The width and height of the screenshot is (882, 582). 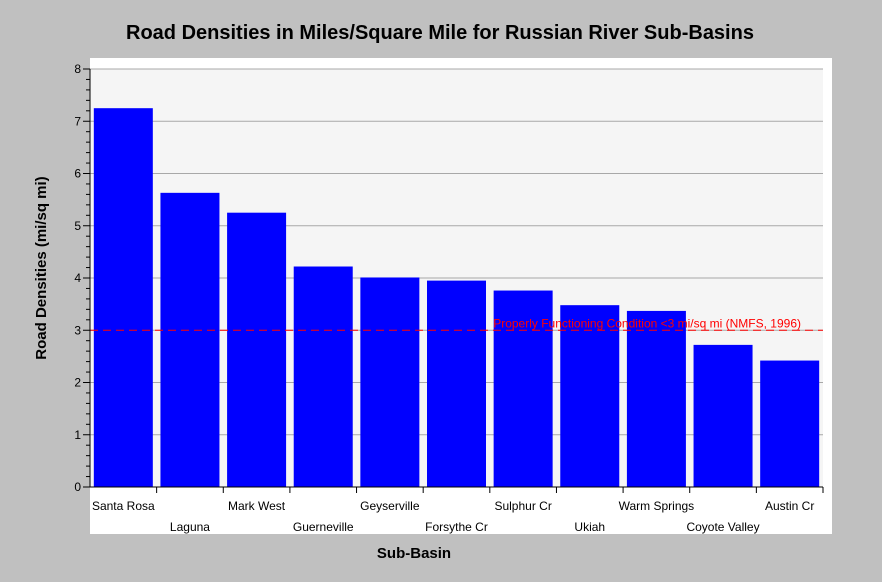 What do you see at coordinates (456, 383) in the screenshot?
I see `bar-forsythe-cr` at bounding box center [456, 383].